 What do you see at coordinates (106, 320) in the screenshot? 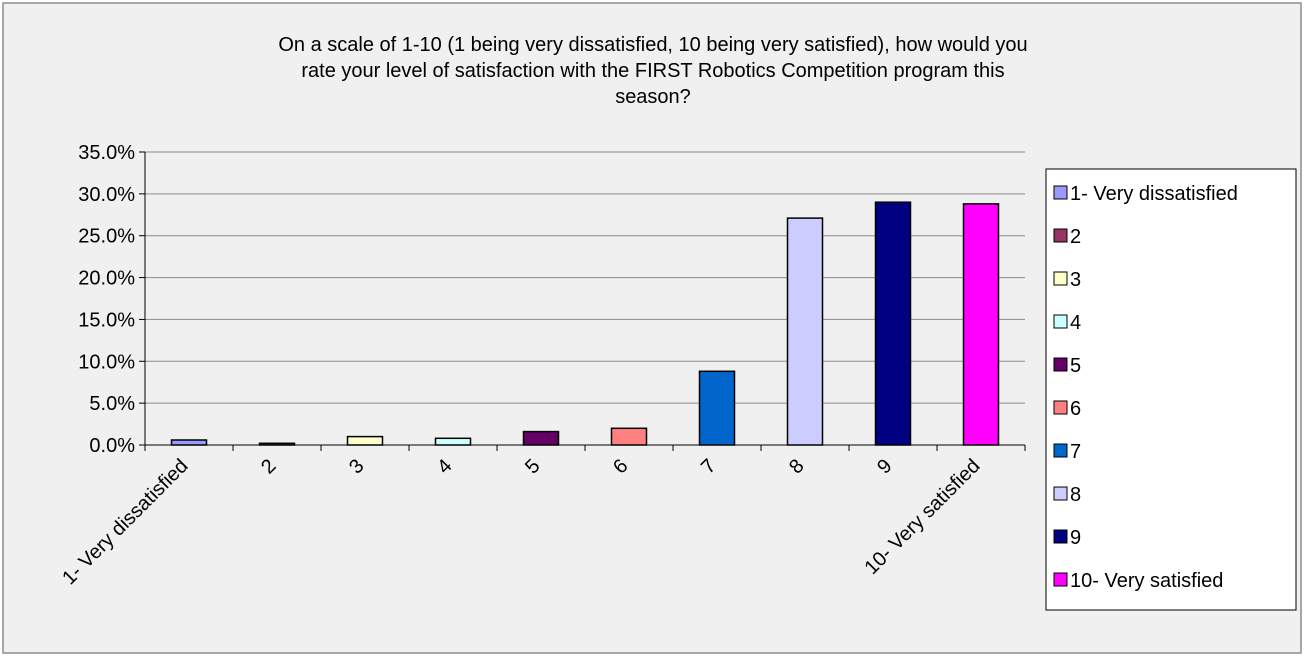
I see `y-tick-label: 15.0%` at bounding box center [106, 320].